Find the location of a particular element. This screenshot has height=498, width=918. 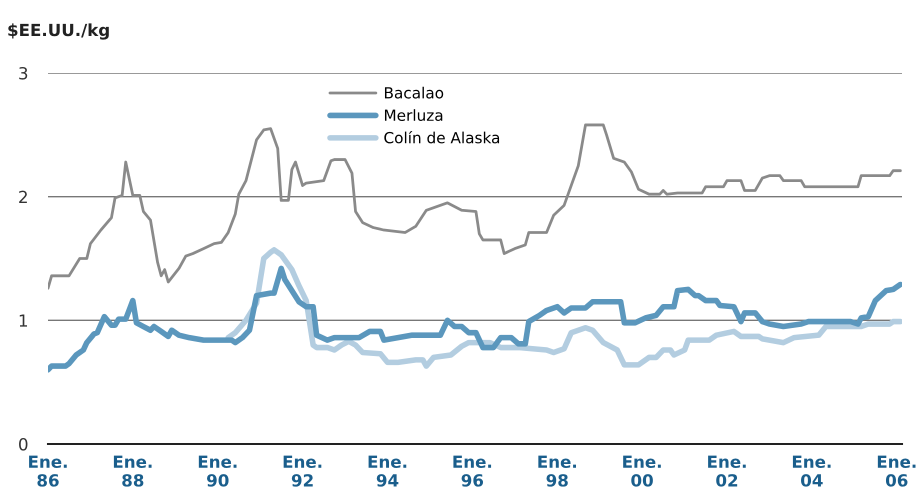

y-tick-label: 3 is located at coordinates (23, 73).